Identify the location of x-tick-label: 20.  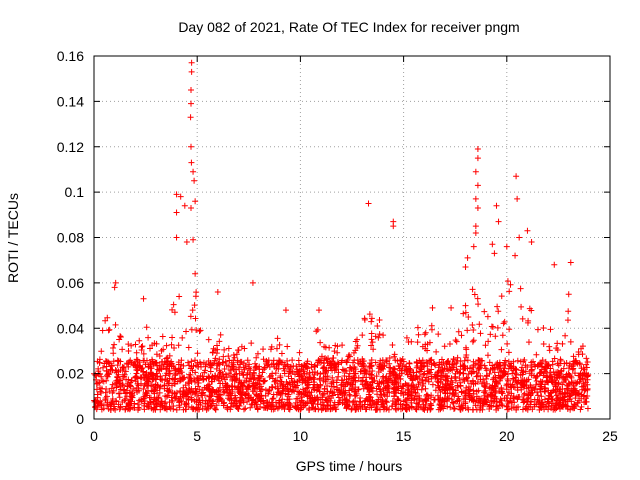
(507, 436).